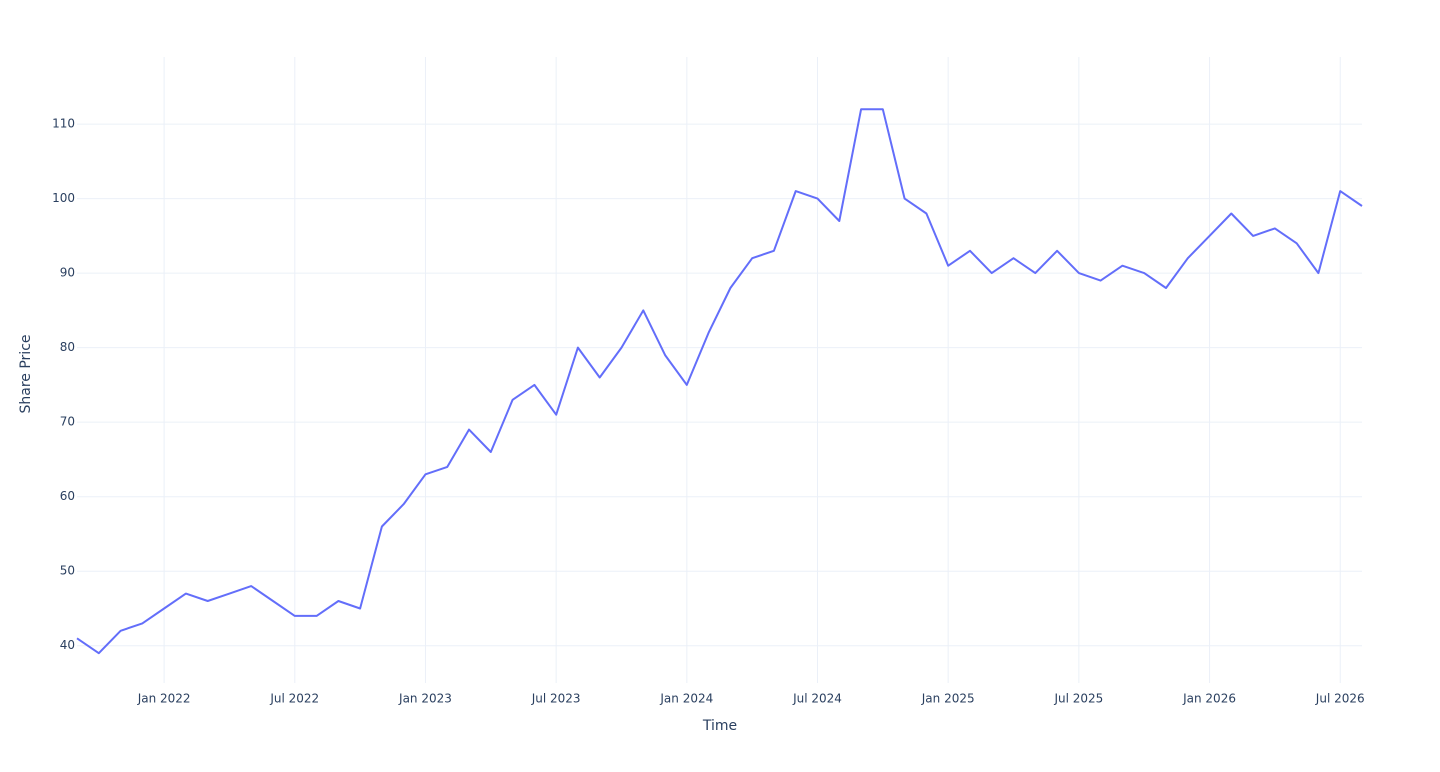  Describe the element at coordinates (164, 699) in the screenshot. I see `x-tick-label: Jan 2022` at that location.